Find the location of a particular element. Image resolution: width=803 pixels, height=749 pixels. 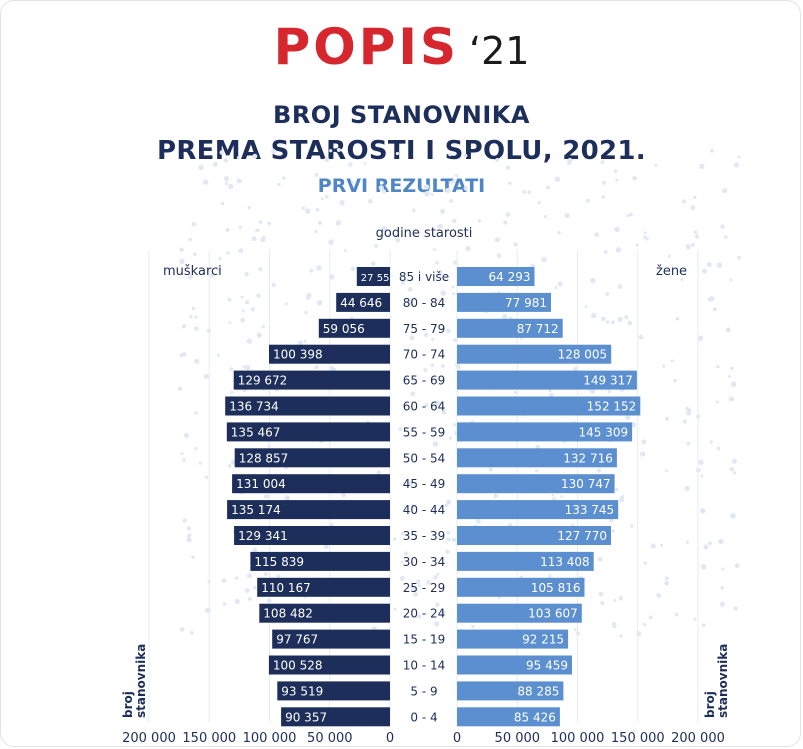

left-series-label: muškarci is located at coordinates (192, 271).